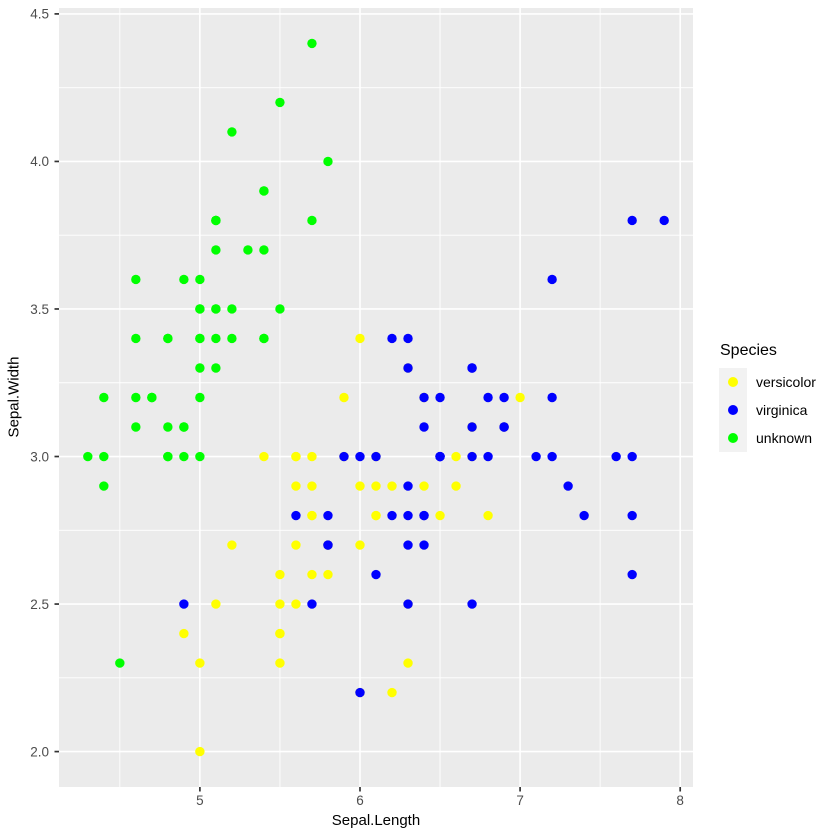 This screenshot has height=840, width=840. What do you see at coordinates (680, 800) in the screenshot?
I see `x-tick-label: 8` at bounding box center [680, 800].